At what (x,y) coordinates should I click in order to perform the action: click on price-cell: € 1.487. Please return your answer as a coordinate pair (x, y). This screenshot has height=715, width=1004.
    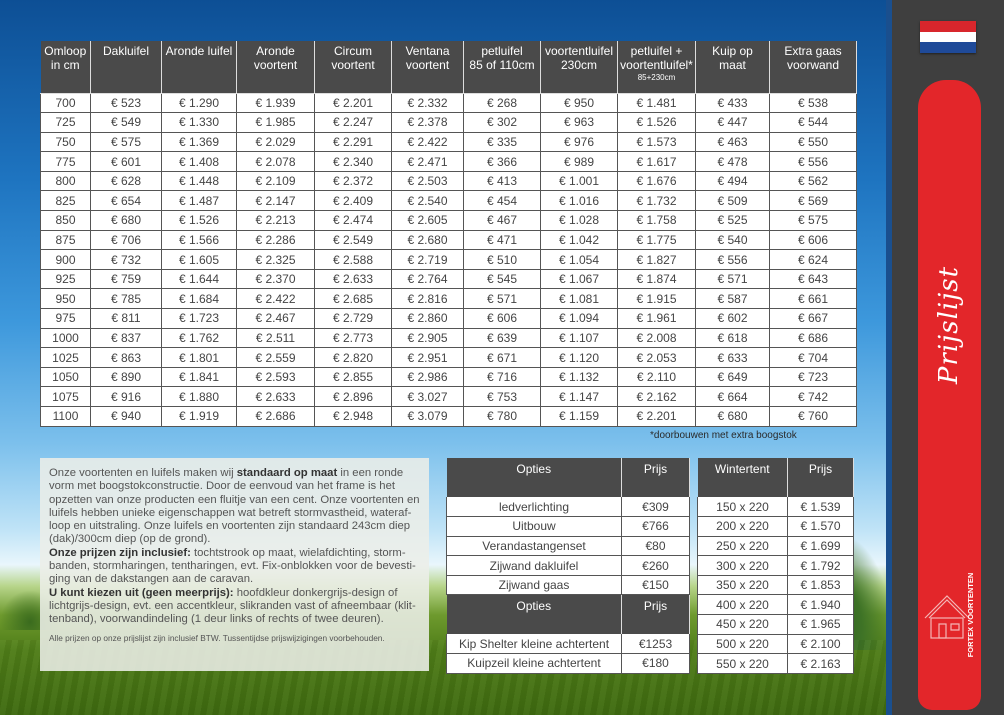
    Looking at the image, I should click on (199, 201).